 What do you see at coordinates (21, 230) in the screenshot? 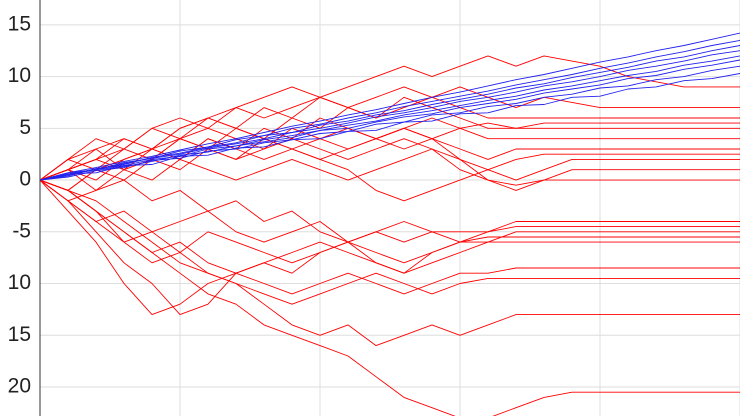
I see `y-tick-label: -5` at bounding box center [21, 230].